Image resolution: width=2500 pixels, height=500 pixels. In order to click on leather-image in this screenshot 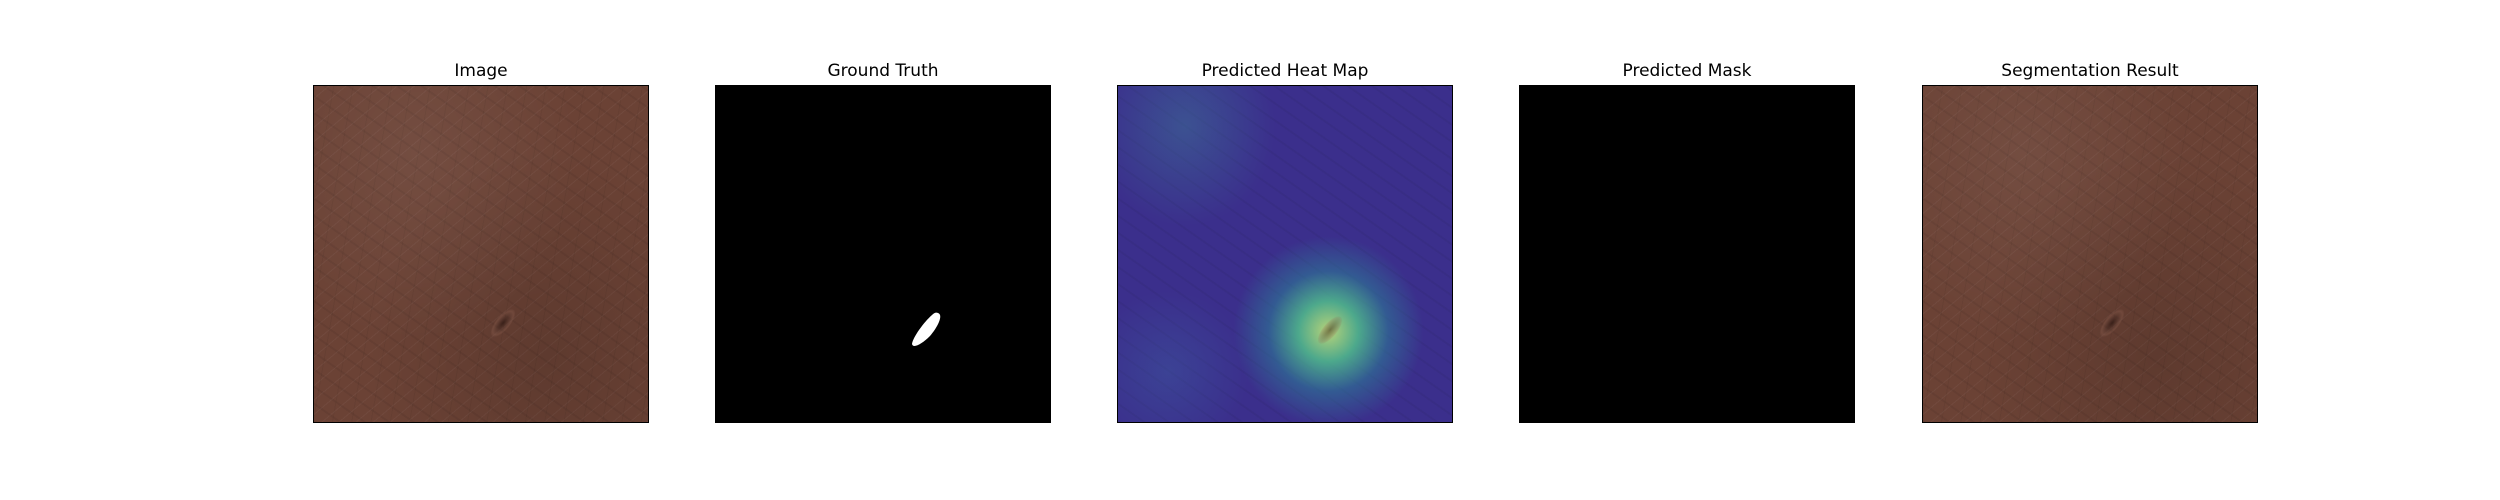, I will do `click(481, 254)`.